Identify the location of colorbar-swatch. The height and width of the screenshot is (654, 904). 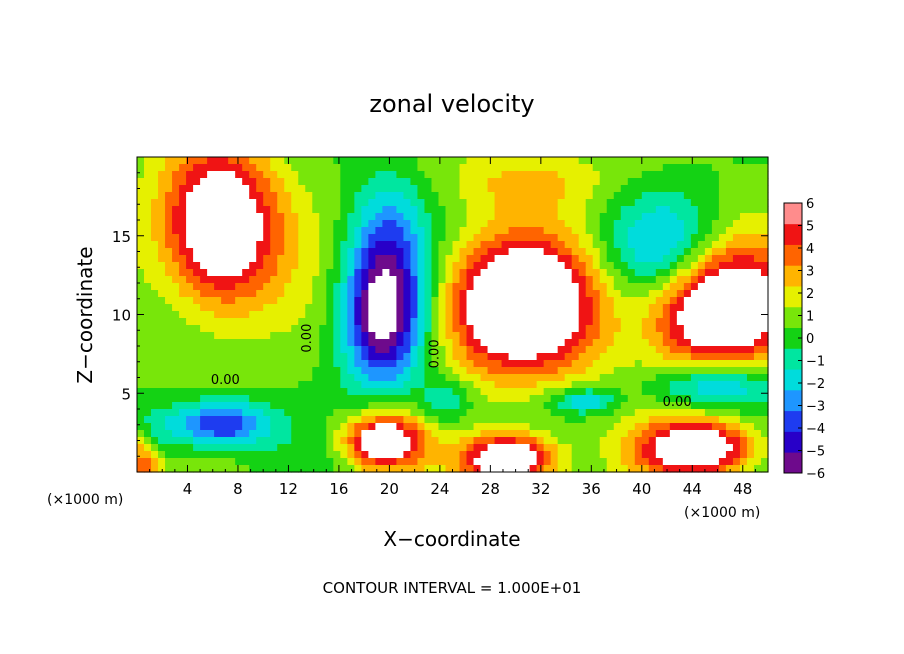
(793, 463).